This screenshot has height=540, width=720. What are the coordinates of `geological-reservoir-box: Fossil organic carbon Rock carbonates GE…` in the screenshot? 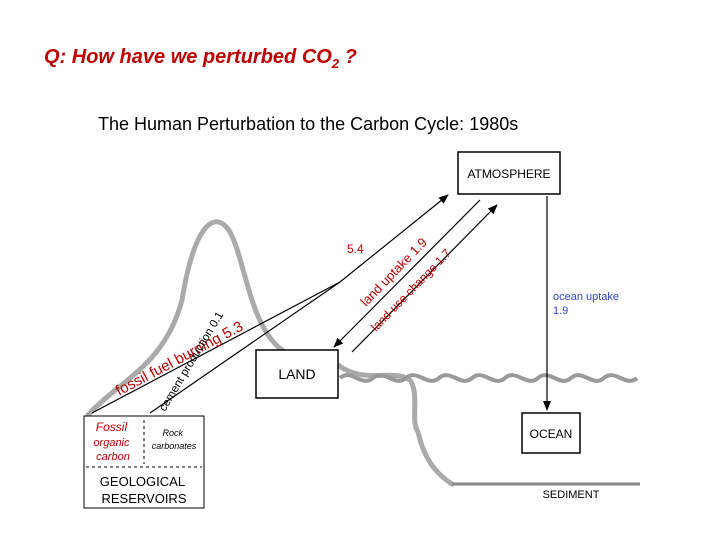 It's located at (144, 462).